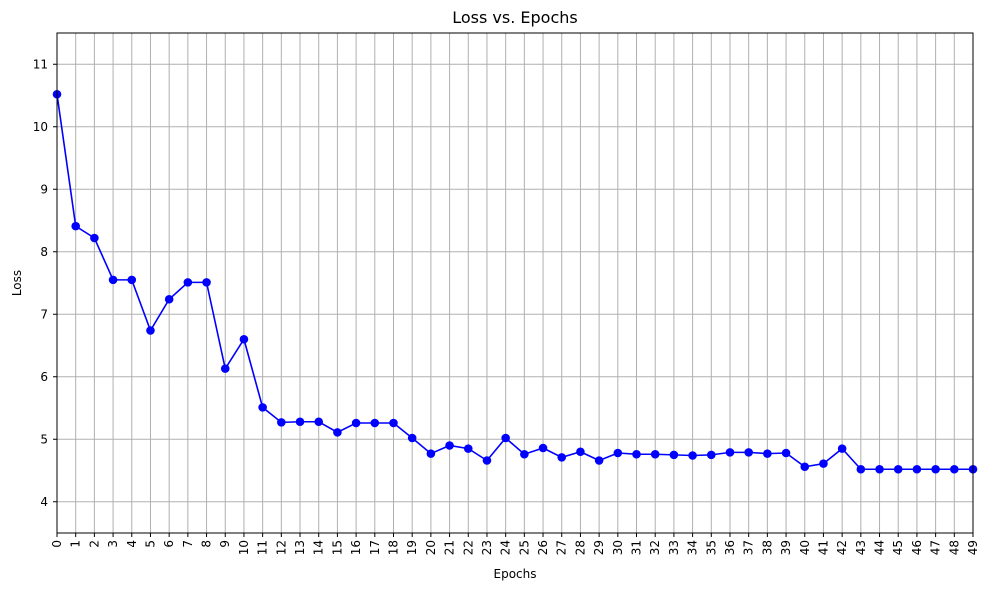  What do you see at coordinates (693, 547) in the screenshot?
I see `x-tick-label: 34` at bounding box center [693, 547].